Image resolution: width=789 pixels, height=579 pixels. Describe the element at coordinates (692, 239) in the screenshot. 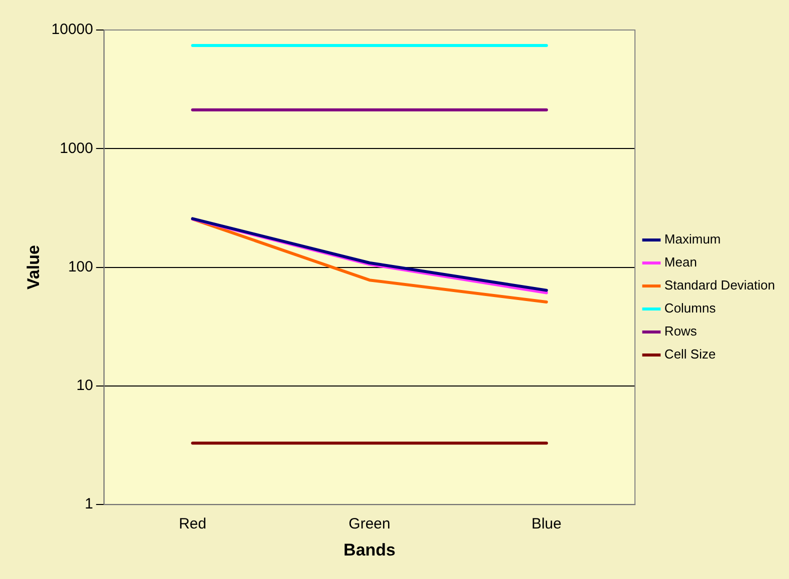

I see `legend-label: Maximum` at that location.